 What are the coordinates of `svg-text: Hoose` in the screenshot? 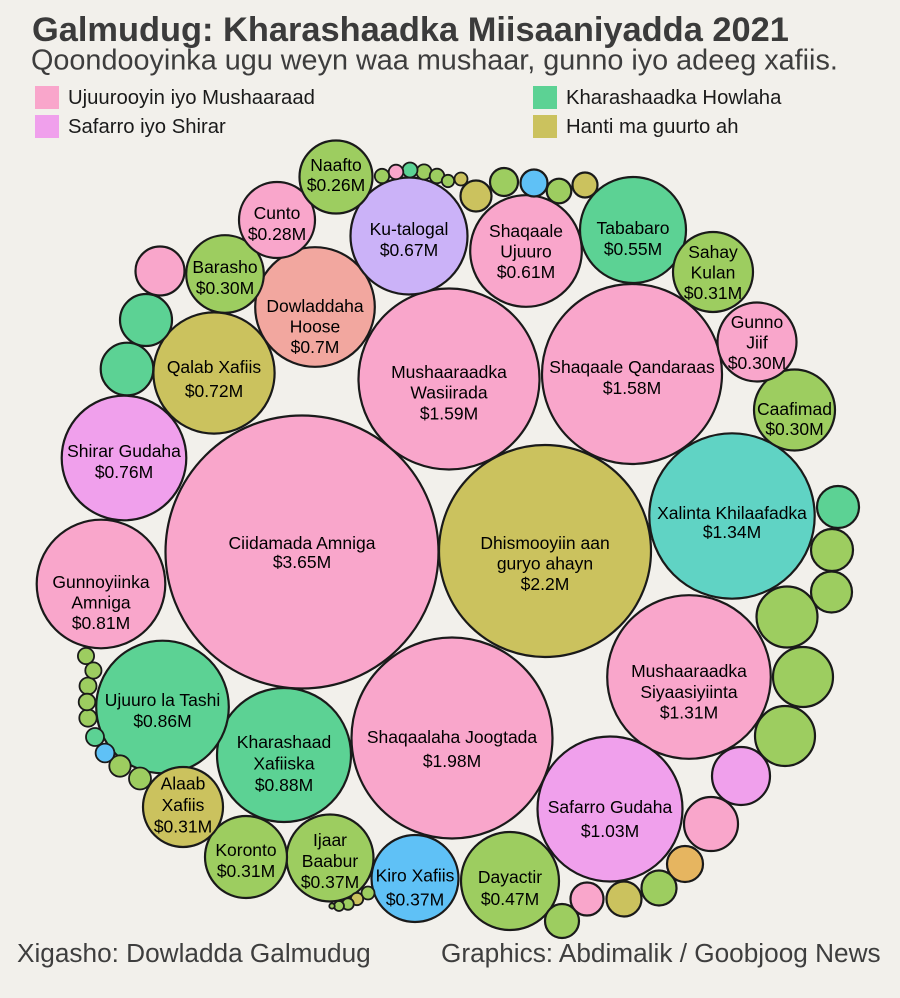 It's located at (315, 327).